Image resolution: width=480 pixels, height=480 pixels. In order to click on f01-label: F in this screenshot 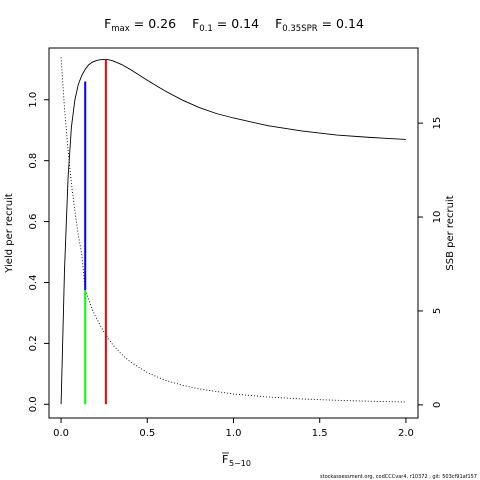, I will do `click(195, 23)`.